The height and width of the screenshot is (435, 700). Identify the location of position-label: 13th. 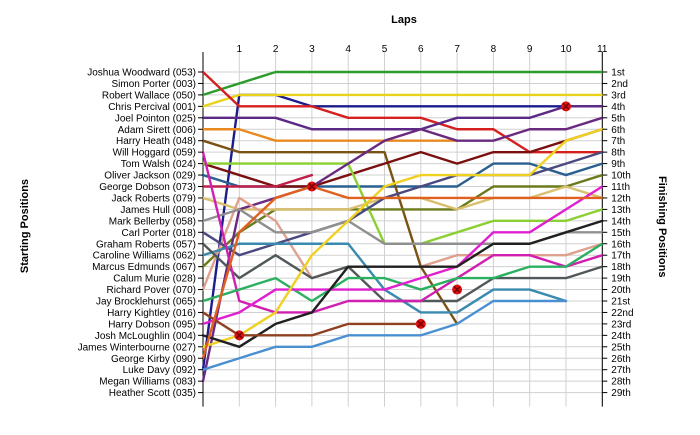
(620, 210).